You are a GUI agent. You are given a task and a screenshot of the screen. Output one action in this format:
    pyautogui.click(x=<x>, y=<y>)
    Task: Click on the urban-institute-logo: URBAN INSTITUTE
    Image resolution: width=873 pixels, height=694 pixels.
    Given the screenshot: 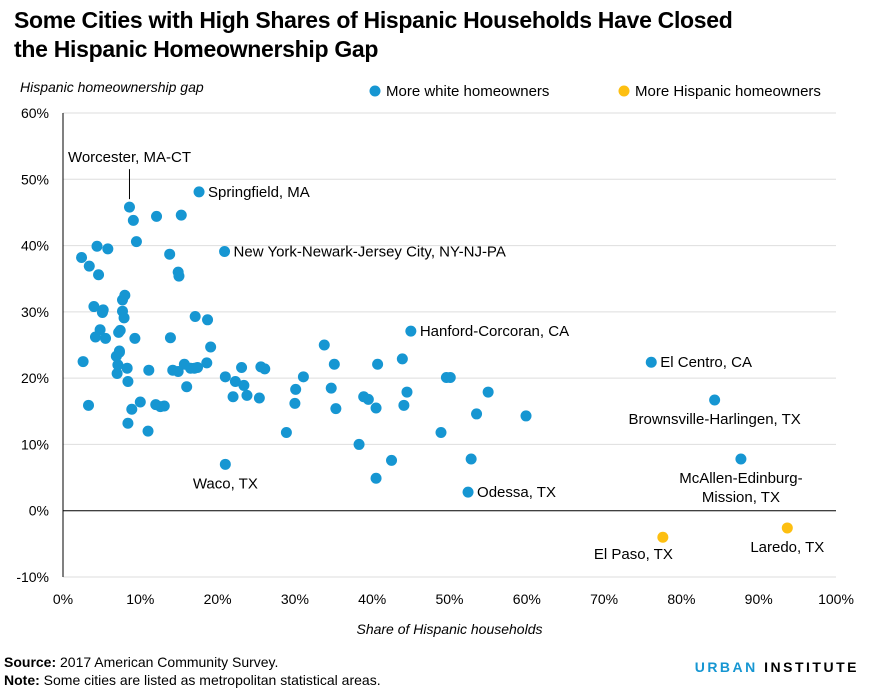 What is the action you would take?
    pyautogui.click(x=777, y=667)
    